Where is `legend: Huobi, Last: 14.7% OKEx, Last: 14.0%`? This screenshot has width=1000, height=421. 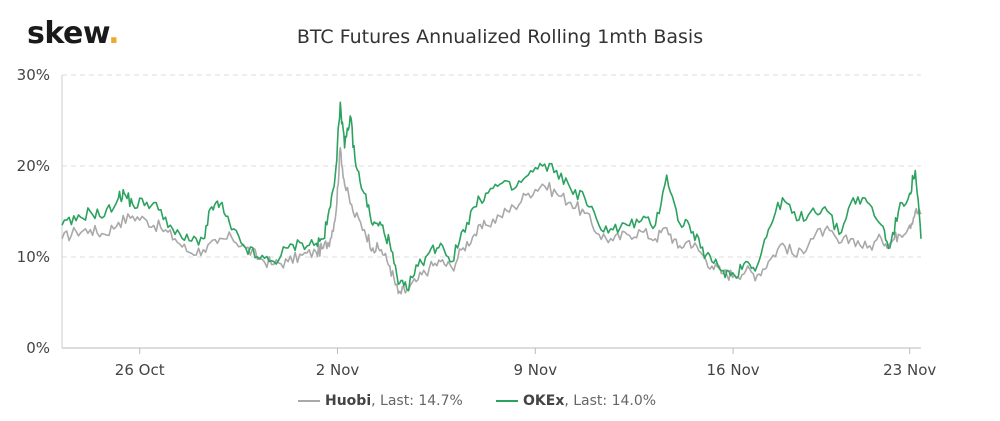 legend: Huobi, Last: 14.7% OKEx, Last: 14.0% is located at coordinates (500, 404).